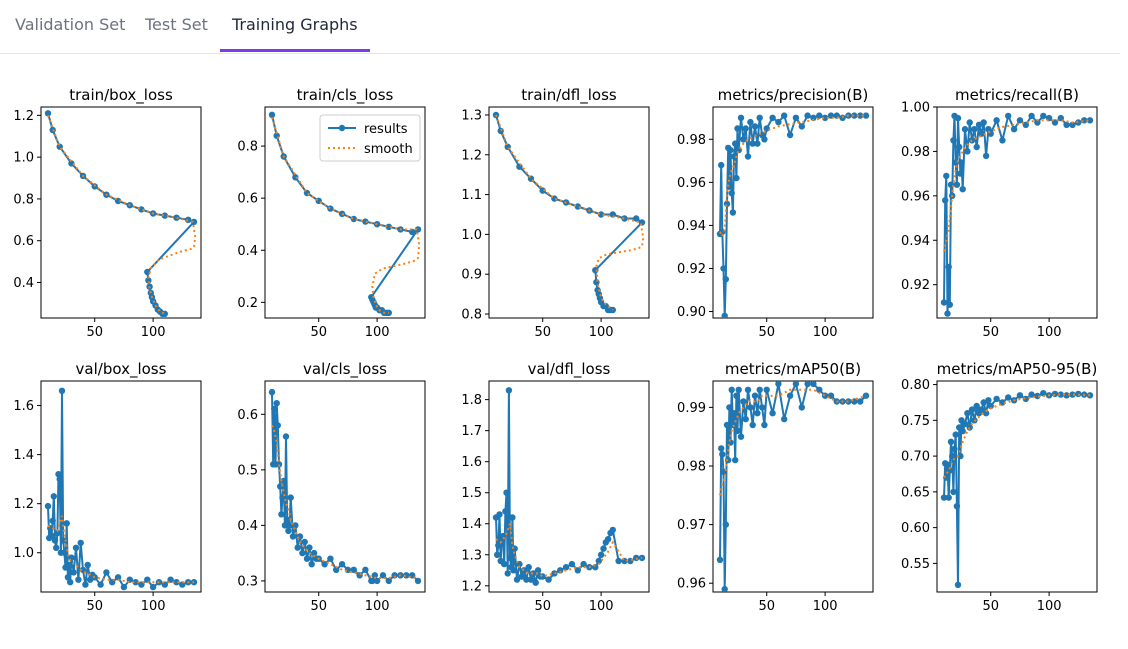  Describe the element at coordinates (775, 487) in the screenshot. I see `chart-panel: metrics/mAP50(B) 50 100 0.96 0.97 0.98 0.99` at that location.